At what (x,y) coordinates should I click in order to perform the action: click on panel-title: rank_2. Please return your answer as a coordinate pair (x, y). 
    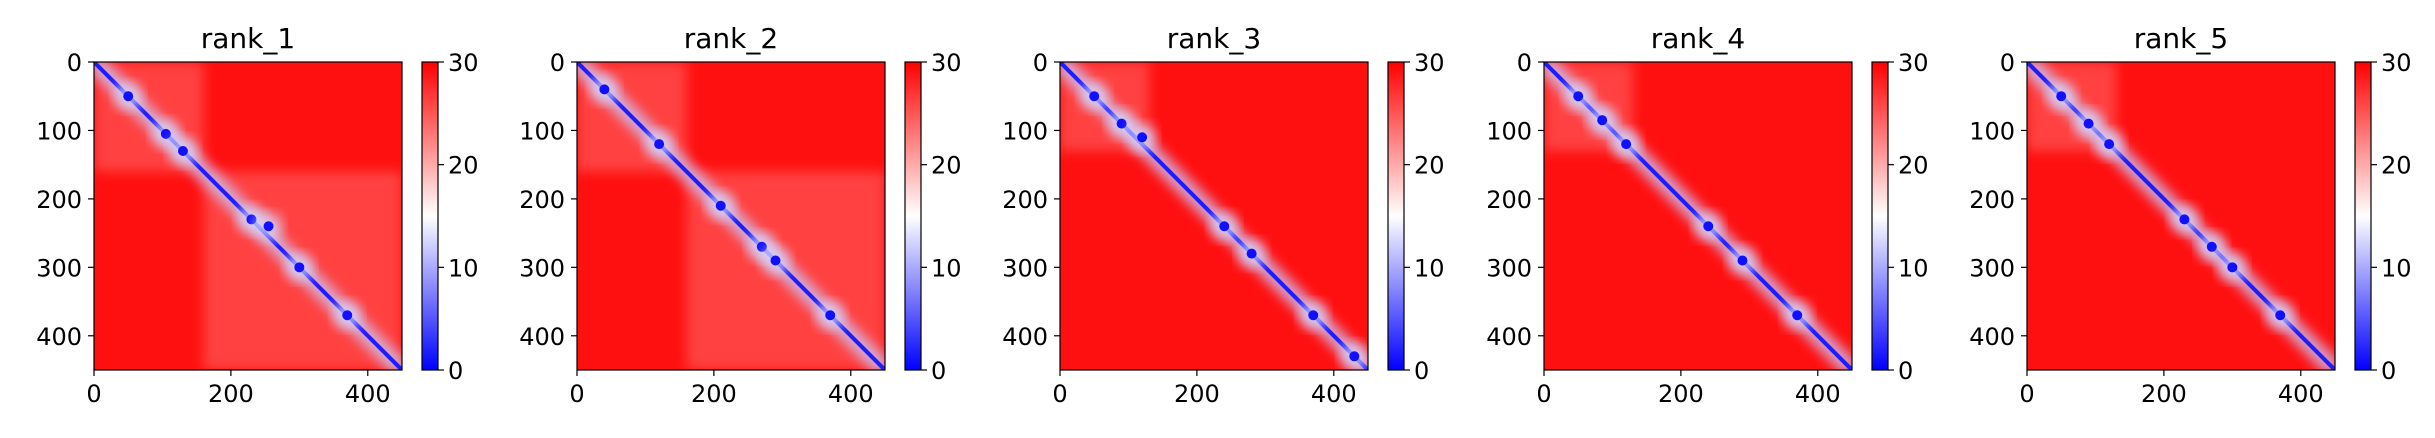
    Looking at the image, I should click on (731, 38).